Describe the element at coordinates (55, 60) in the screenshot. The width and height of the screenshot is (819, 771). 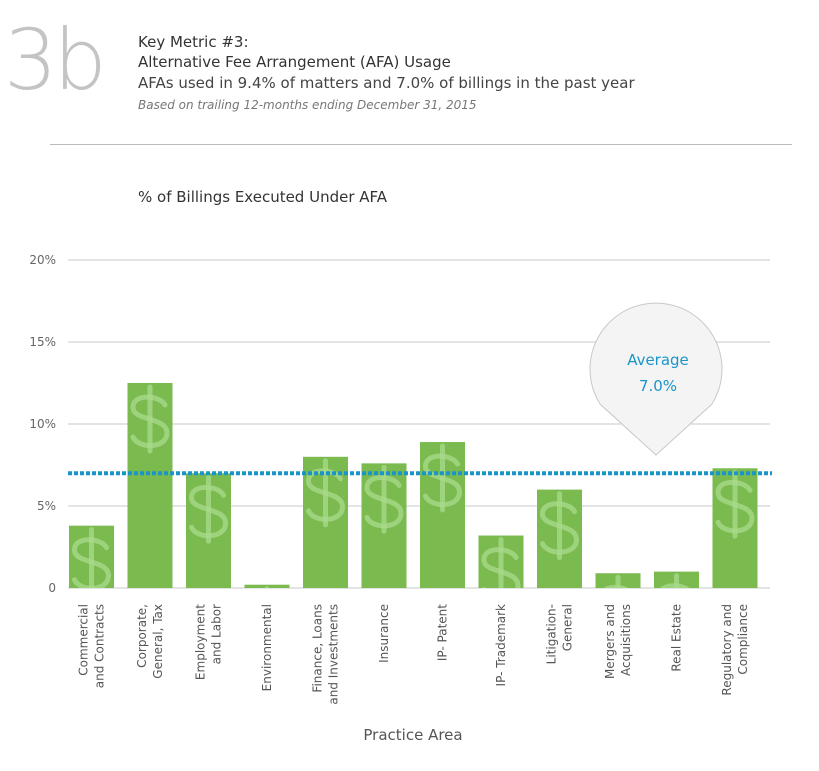
I see `section-badge: 3b` at that location.